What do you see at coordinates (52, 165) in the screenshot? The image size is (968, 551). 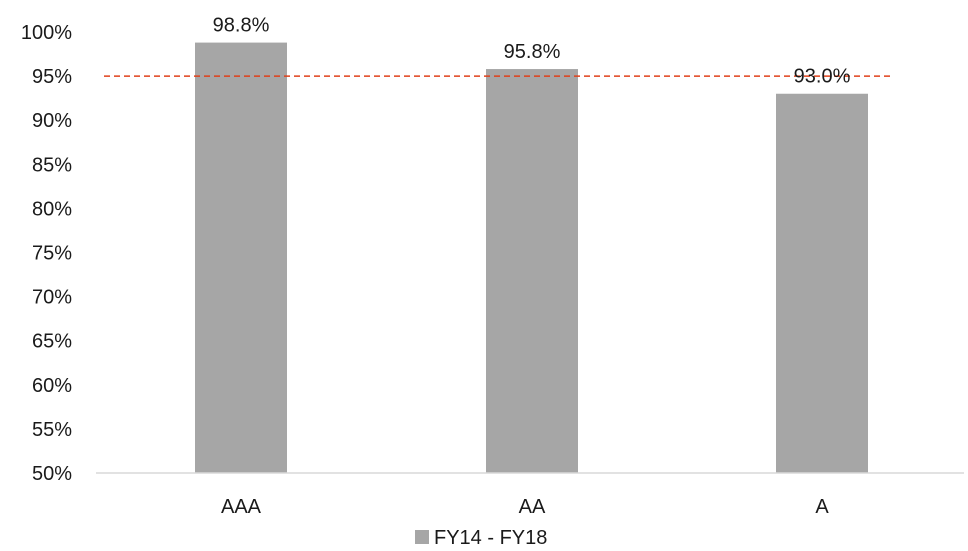 I see `y-tick-label: 85%` at bounding box center [52, 165].